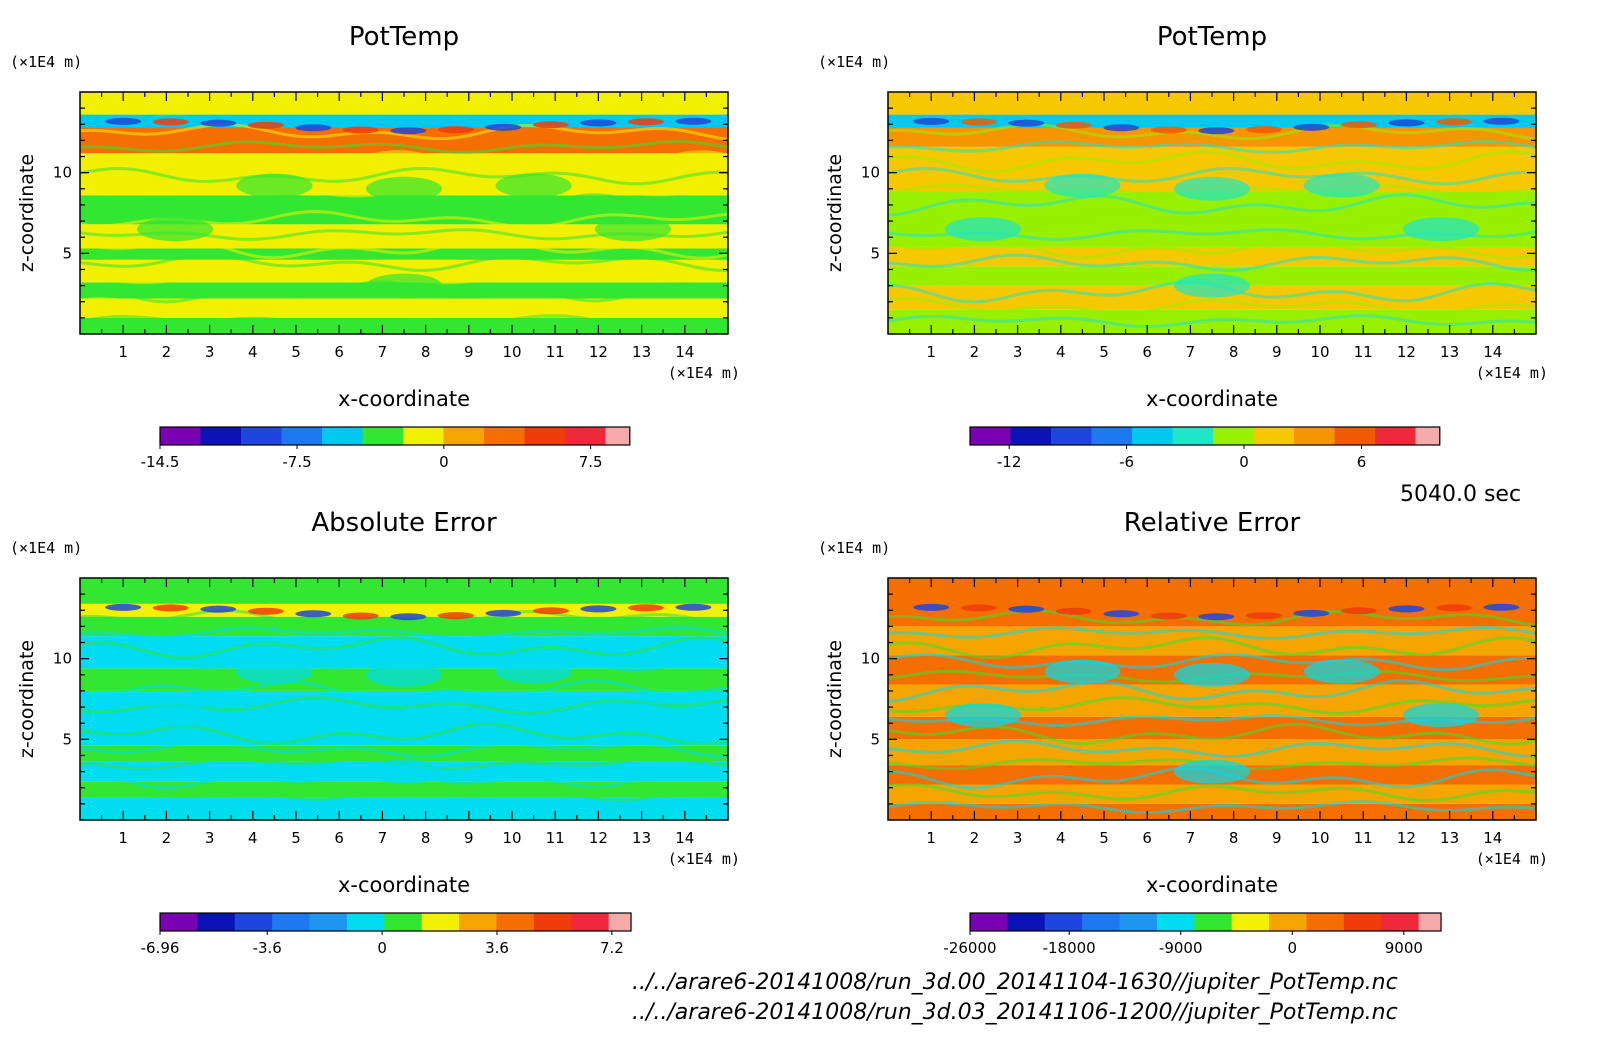 The image size is (1604, 1054). What do you see at coordinates (598, 838) in the screenshot?
I see `x-tick-label: 12` at bounding box center [598, 838].